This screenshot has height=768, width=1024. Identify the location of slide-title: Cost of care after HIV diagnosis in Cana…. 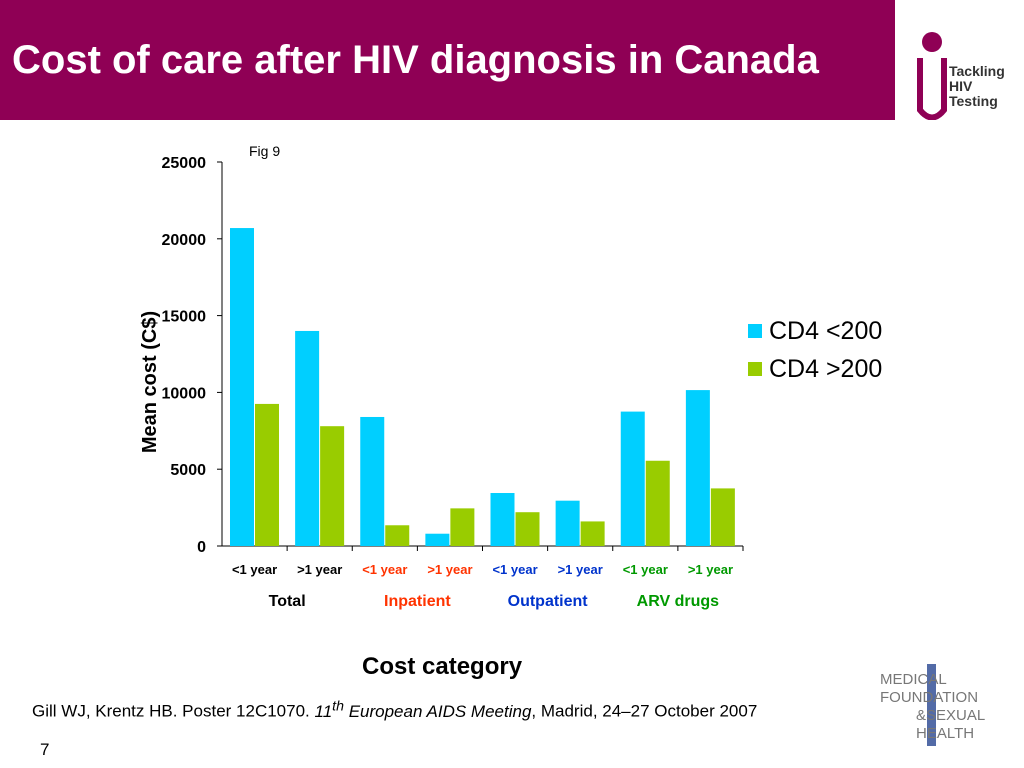
(415, 60).